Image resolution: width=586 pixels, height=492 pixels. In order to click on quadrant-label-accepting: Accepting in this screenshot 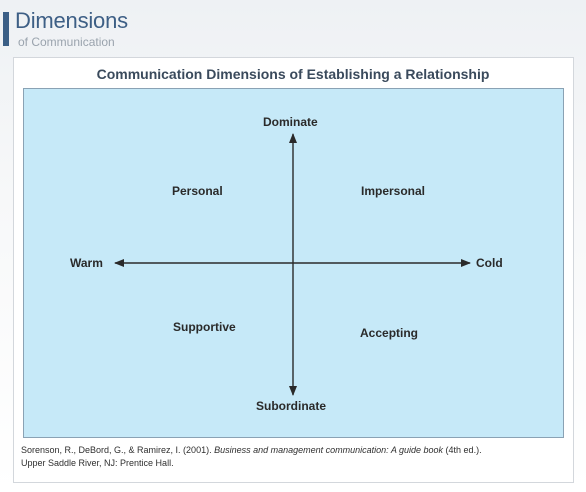, I will do `click(389, 333)`.